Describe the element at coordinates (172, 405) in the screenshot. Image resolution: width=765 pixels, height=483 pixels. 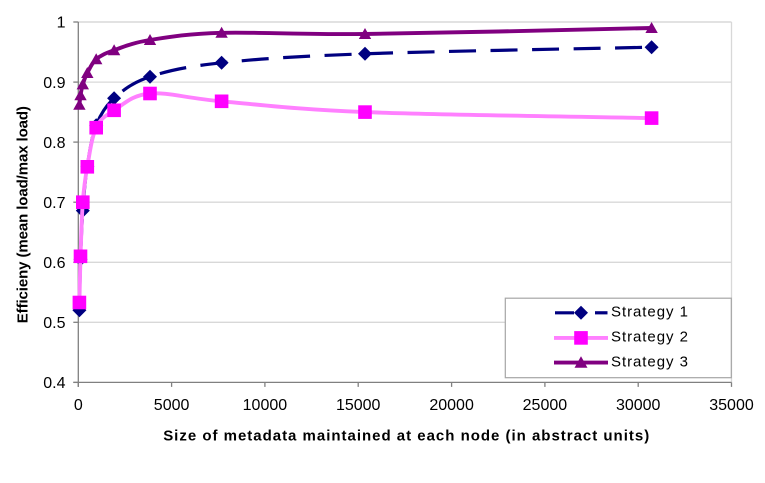
I see `svg-text: 5000` at that location.